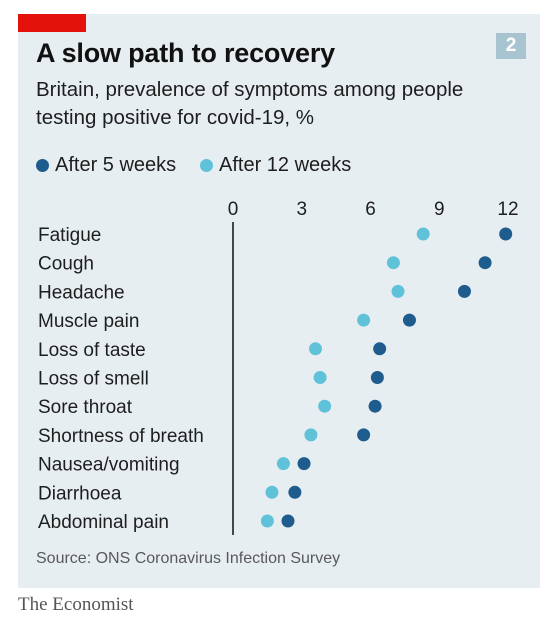  I want to click on category-label: Fatigue, so click(69, 235).